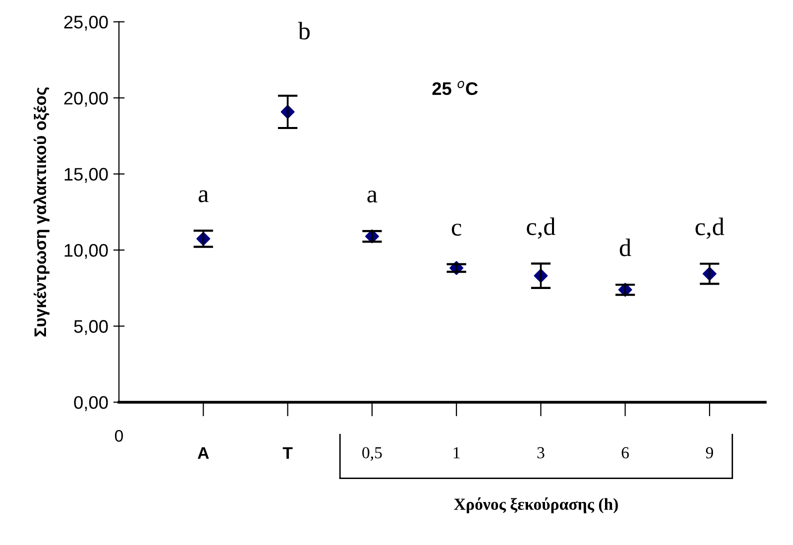  What do you see at coordinates (86, 175) in the screenshot?
I see `y-tick-label: 15,00` at bounding box center [86, 175].